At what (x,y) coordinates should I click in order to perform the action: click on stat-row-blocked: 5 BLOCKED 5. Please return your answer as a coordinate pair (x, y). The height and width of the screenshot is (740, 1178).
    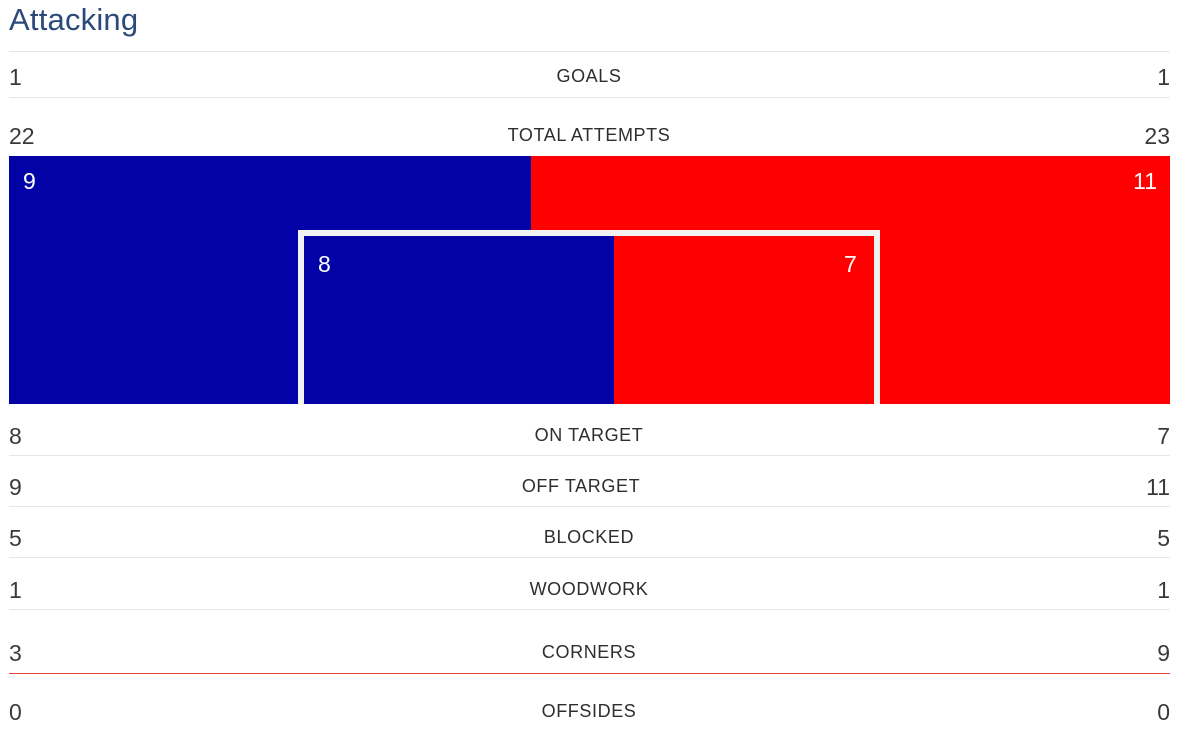
    Looking at the image, I should click on (589, 539).